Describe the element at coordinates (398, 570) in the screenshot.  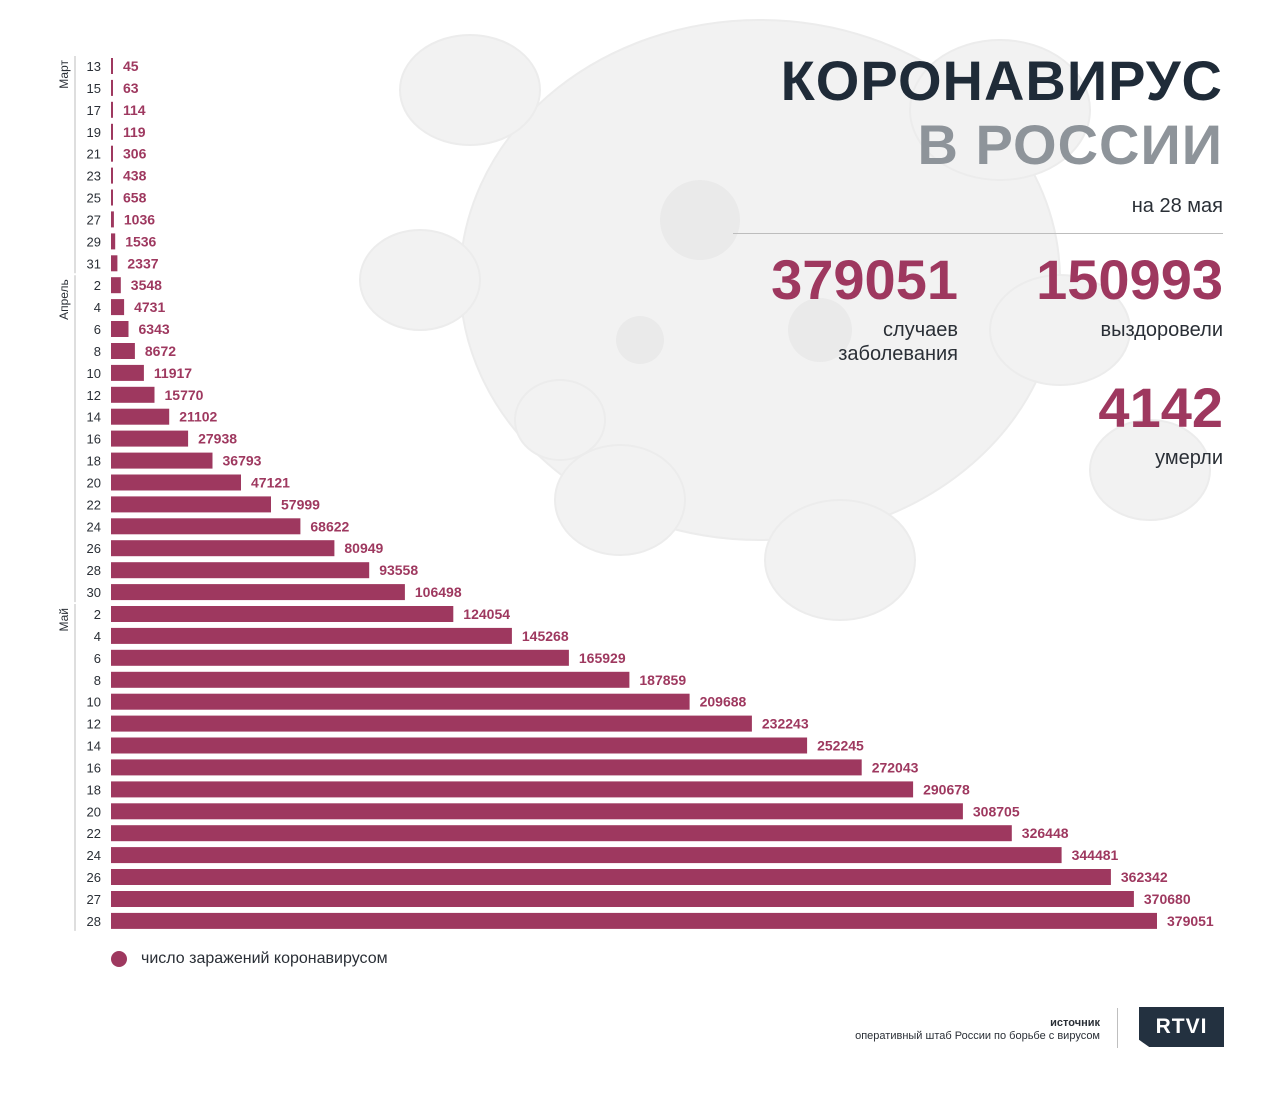
I see `value-label: 93558` at that location.